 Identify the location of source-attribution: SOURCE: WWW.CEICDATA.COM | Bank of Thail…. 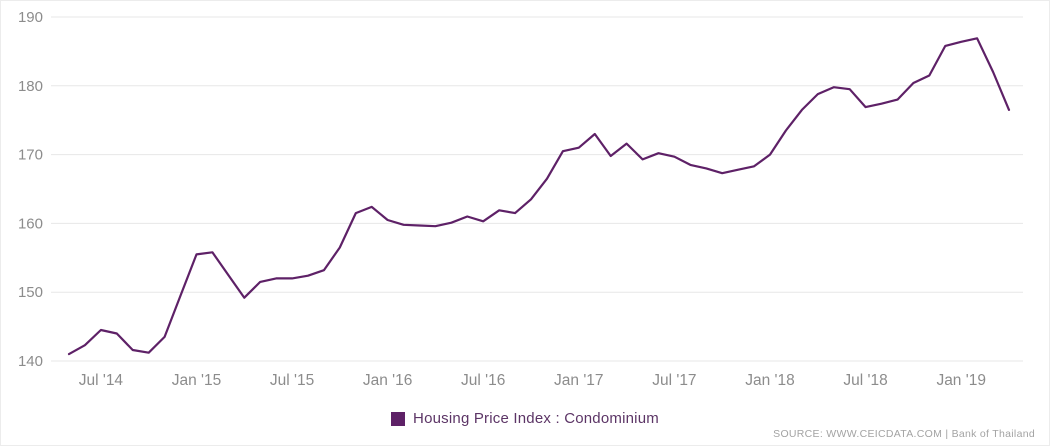
(904, 434).